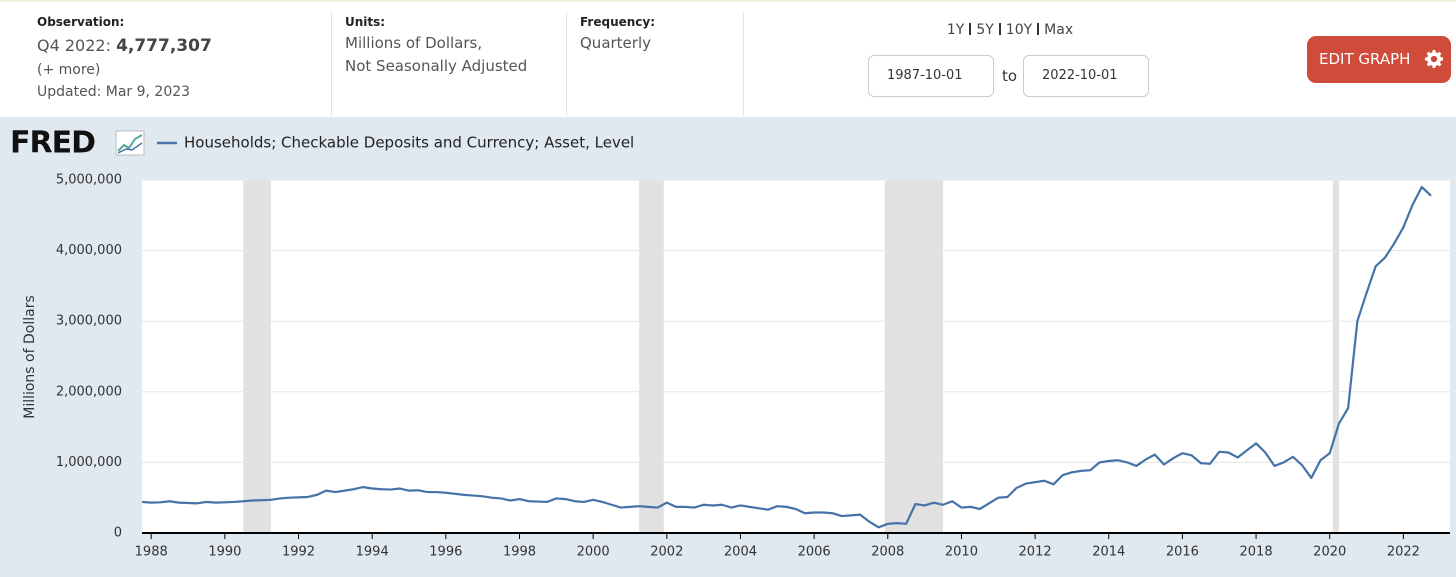  Describe the element at coordinates (618, 22) in the screenshot. I see `frequency-label: Frequency:` at that location.